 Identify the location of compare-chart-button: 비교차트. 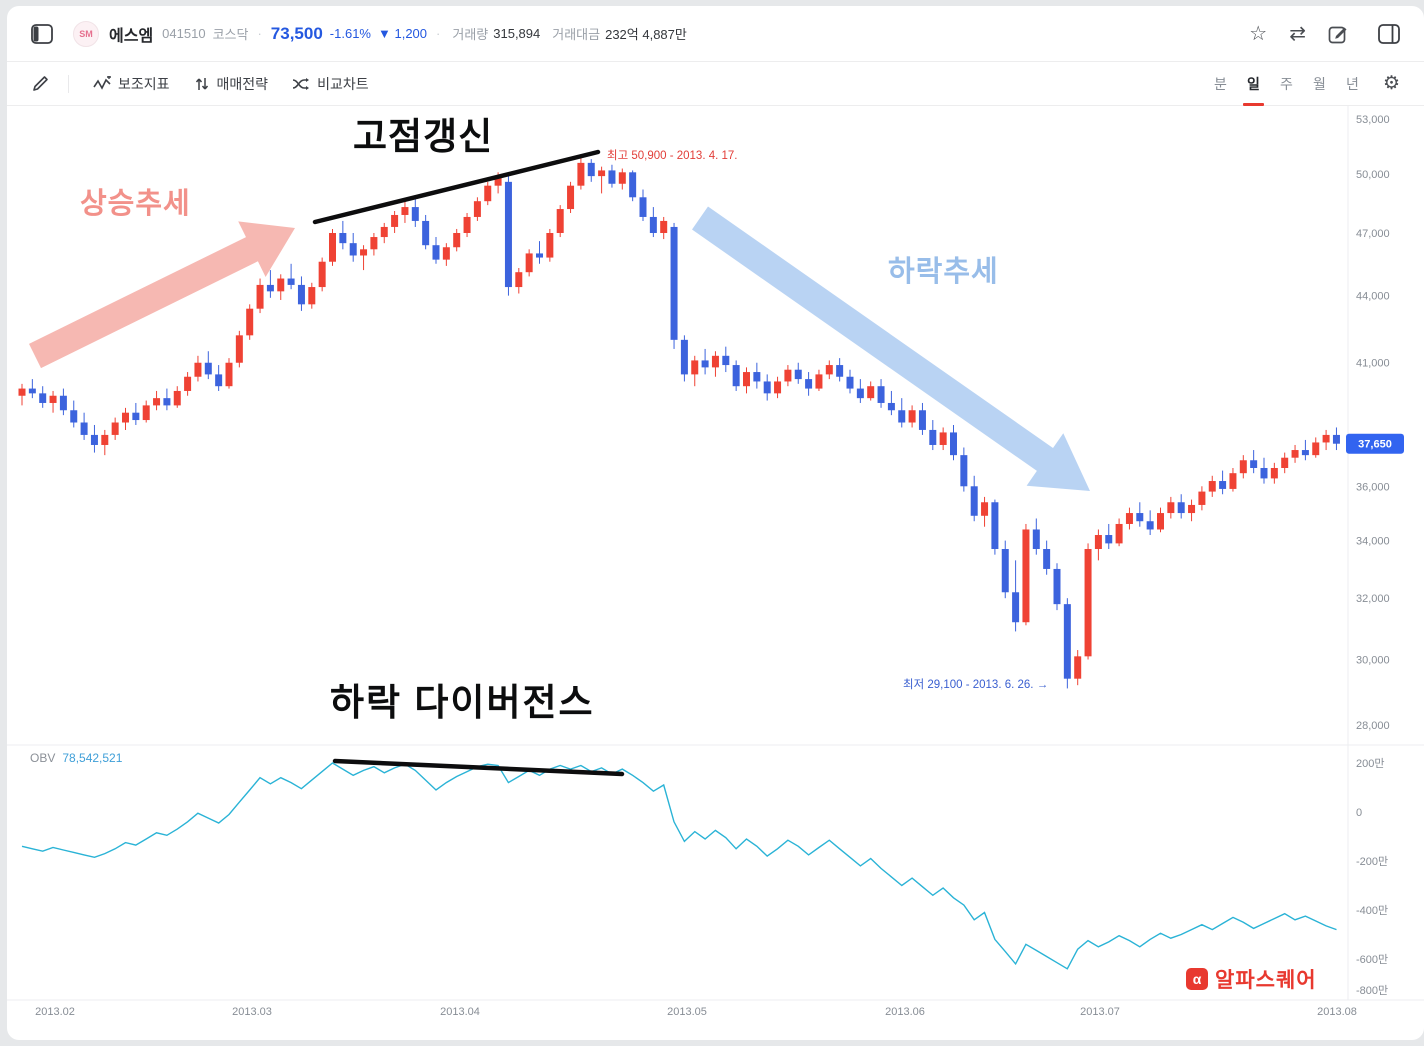
(330, 84).